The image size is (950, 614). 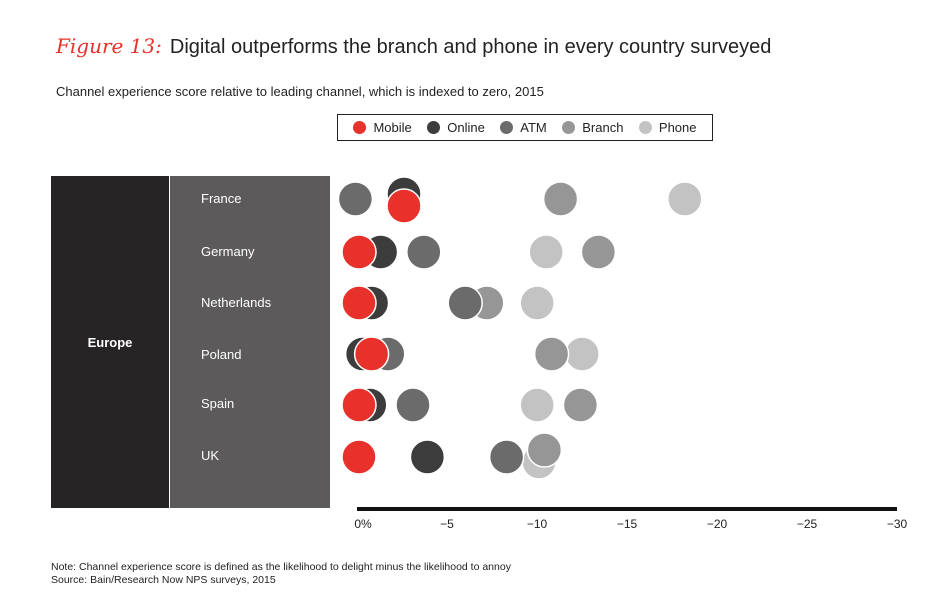 What do you see at coordinates (506, 457) in the screenshot?
I see `data-point-atm-uk` at bounding box center [506, 457].